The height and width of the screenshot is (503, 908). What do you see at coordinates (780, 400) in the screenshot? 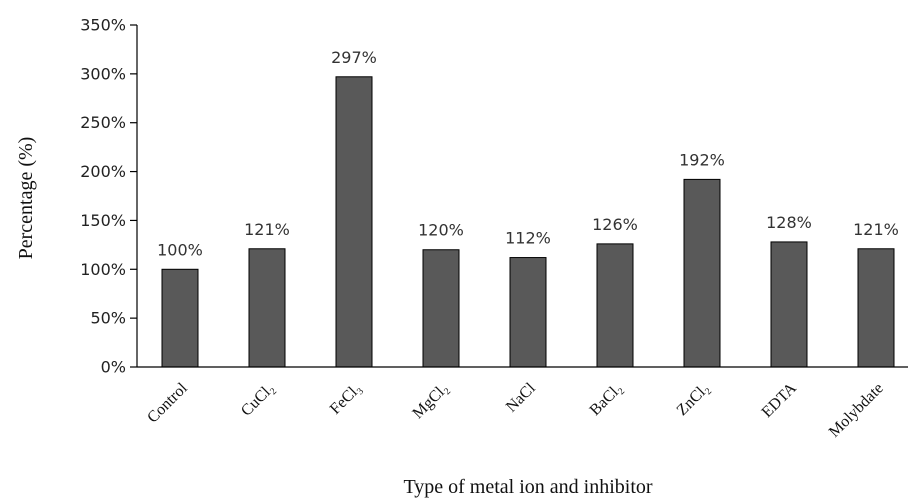
I see `x-tick-label: EDTA` at bounding box center [780, 400].